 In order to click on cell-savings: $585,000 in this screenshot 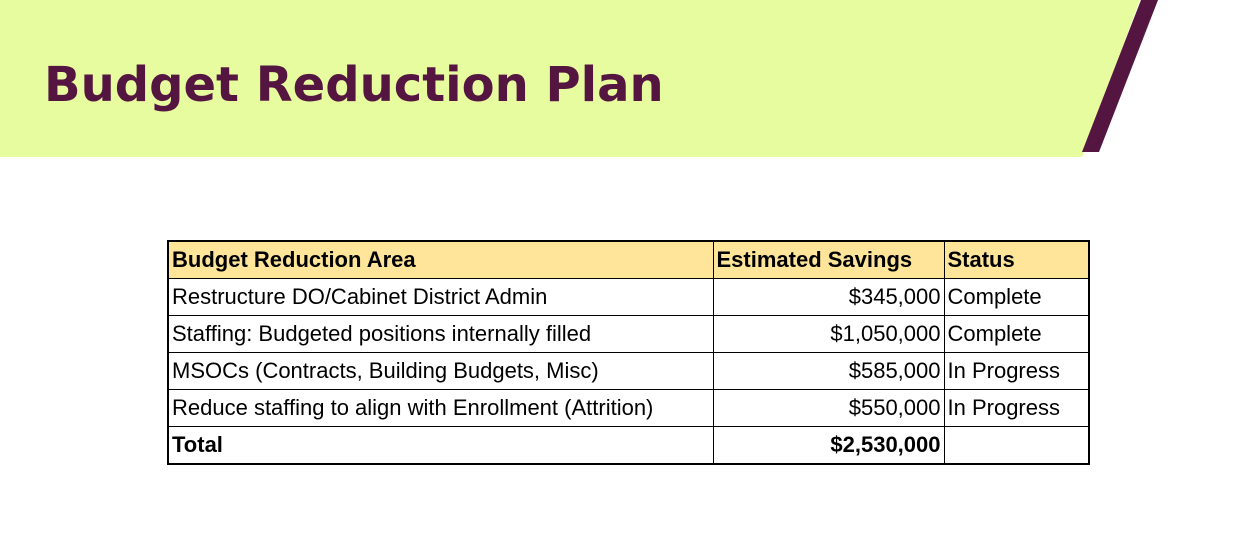, I will do `click(828, 371)`.